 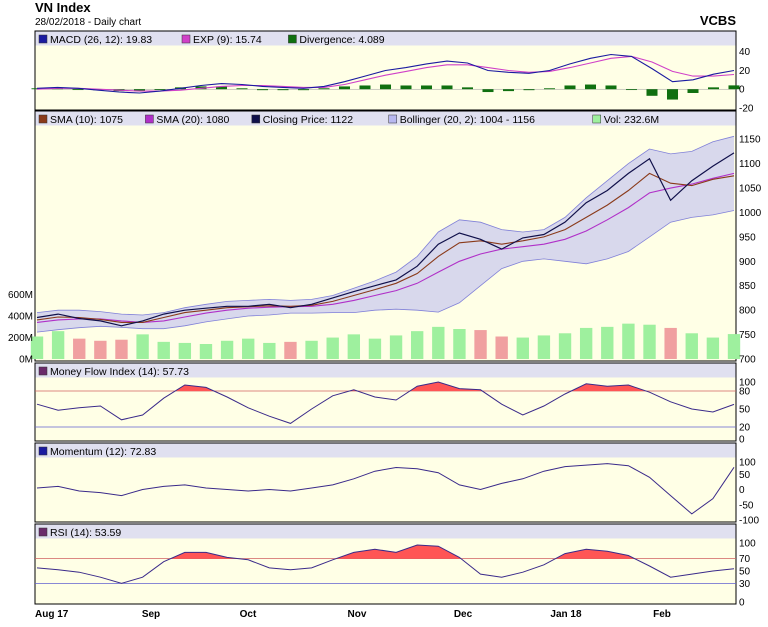 I want to click on price-ytick: 800, so click(x=747, y=311).